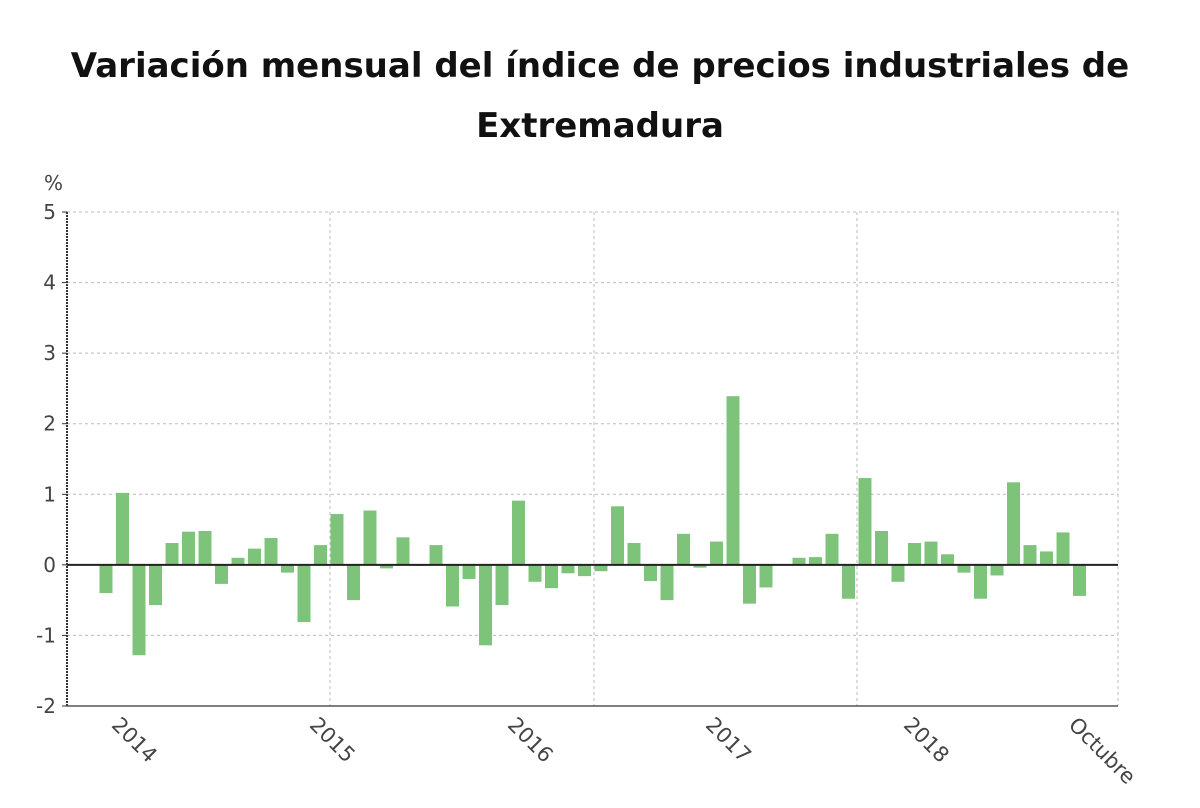 The height and width of the screenshot is (808, 1200). What do you see at coordinates (49, 353) in the screenshot?
I see `y-tick-label: 3` at bounding box center [49, 353].